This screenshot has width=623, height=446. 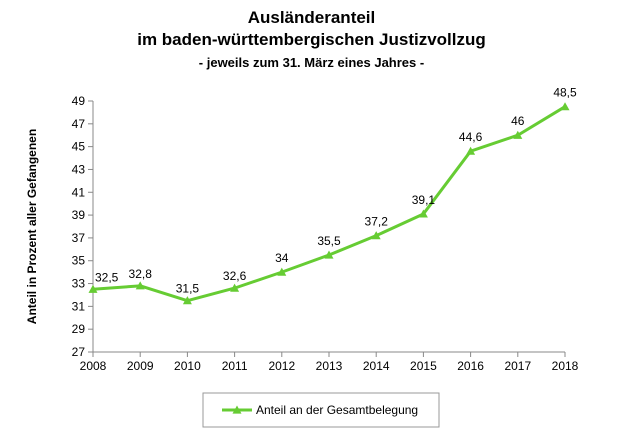 I want to click on y-tick-label: 31, so click(x=79, y=306).